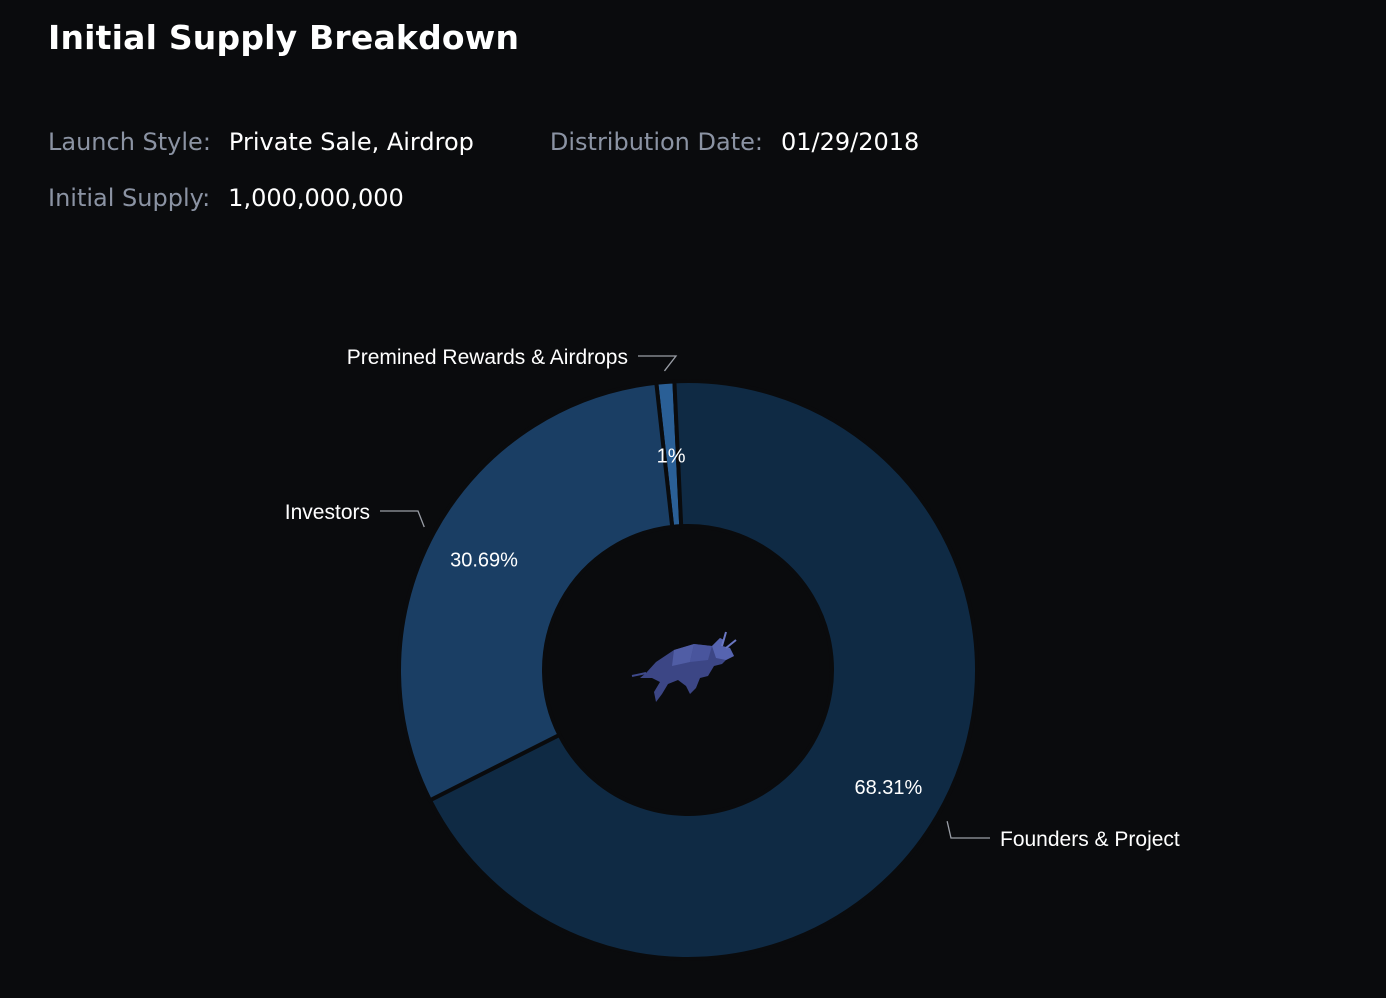 Image resolution: width=1386 pixels, height=998 pixels. Describe the element at coordinates (327, 512) in the screenshot. I see `slice-category-label: Investors` at that location.